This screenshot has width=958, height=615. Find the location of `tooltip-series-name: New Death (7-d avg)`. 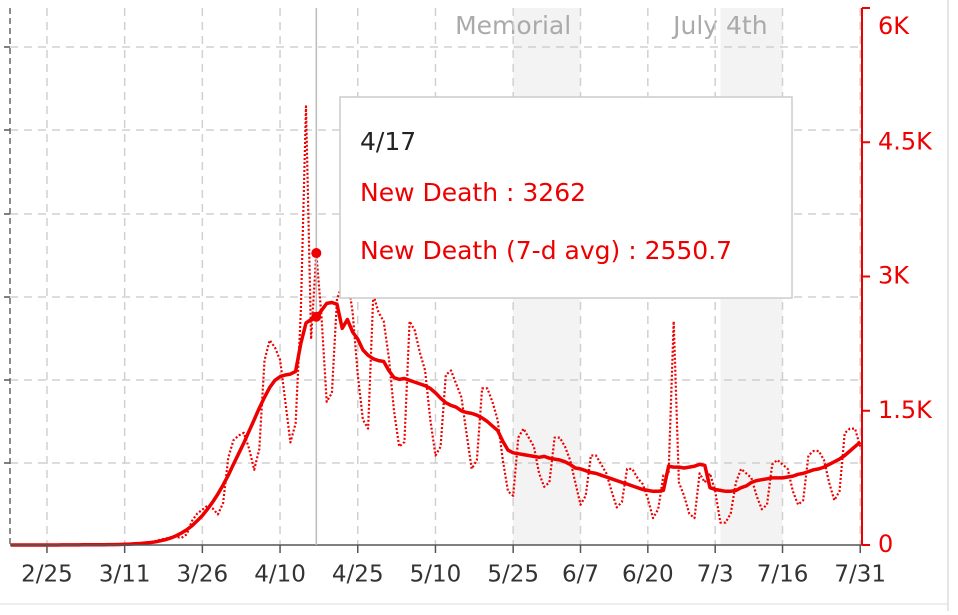

tooltip-series-name: New Death (7-d avg) is located at coordinates (490, 250).